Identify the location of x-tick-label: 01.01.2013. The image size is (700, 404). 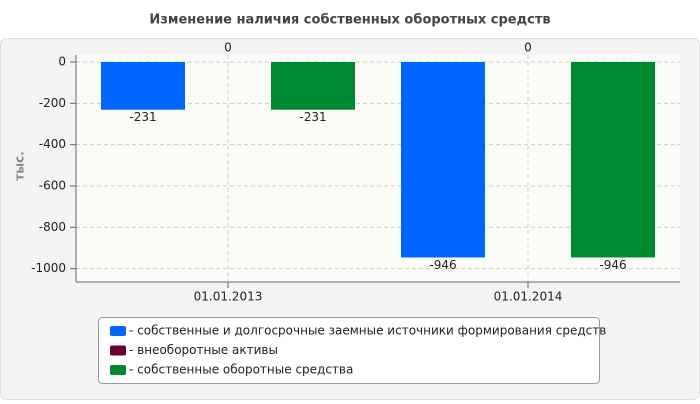
(228, 297).